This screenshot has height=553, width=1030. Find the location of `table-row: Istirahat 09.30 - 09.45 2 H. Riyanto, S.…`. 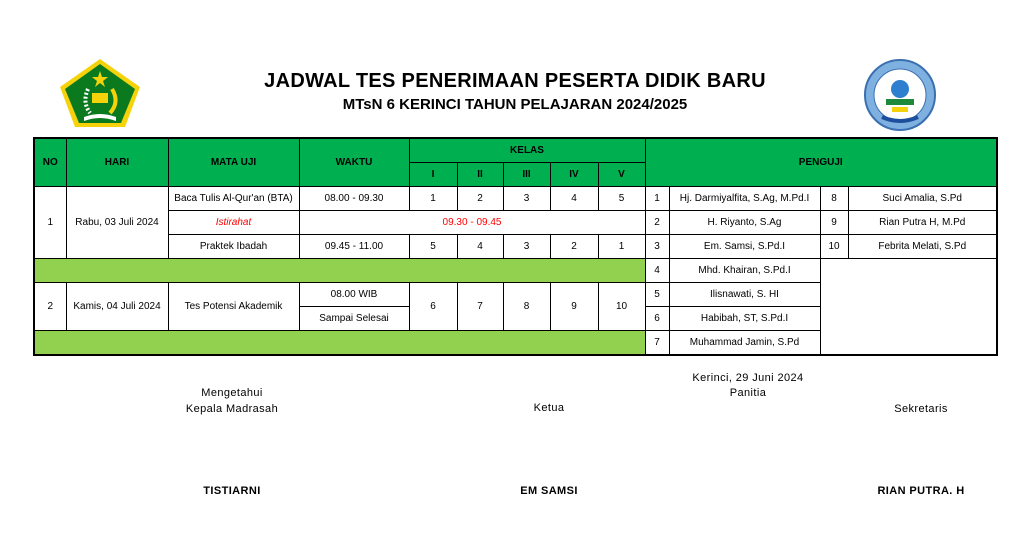

table-row: Istirahat 09.30 - 09.45 2 H. Riyanto, S.… is located at coordinates (516, 222).